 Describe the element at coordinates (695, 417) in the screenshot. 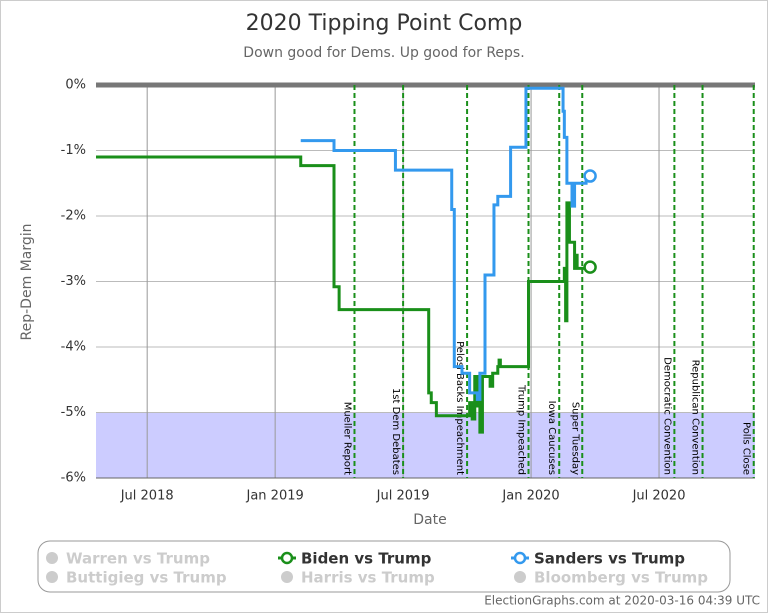

I see `event-label: Republican Convention` at that location.